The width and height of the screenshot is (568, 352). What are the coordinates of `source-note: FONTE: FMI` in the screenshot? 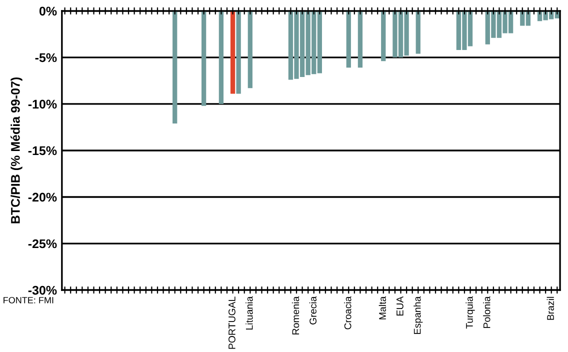 It's located at (29, 300).